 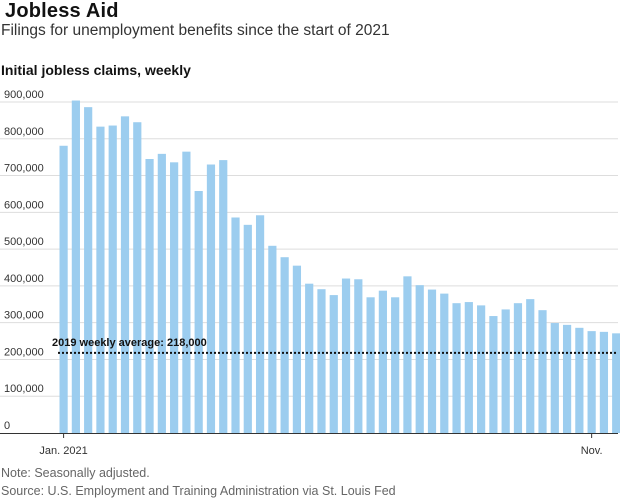 I want to click on x-tick-label: Nov., so click(x=592, y=451).